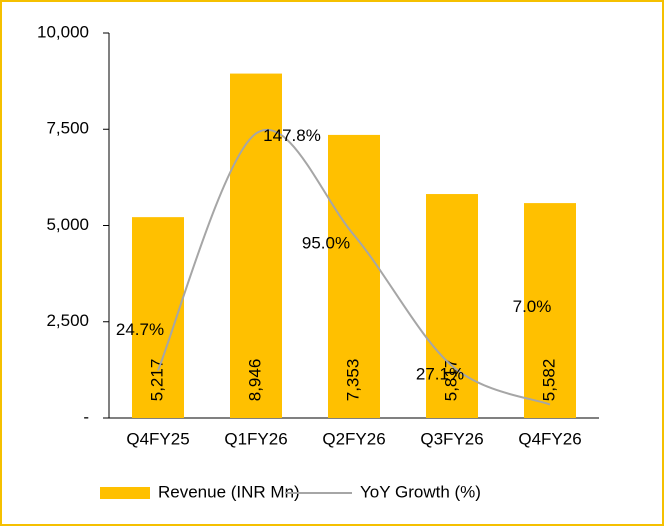 Image resolution: width=664 pixels, height=526 pixels. I want to click on bar-value-label: 5,582, so click(548, 380).